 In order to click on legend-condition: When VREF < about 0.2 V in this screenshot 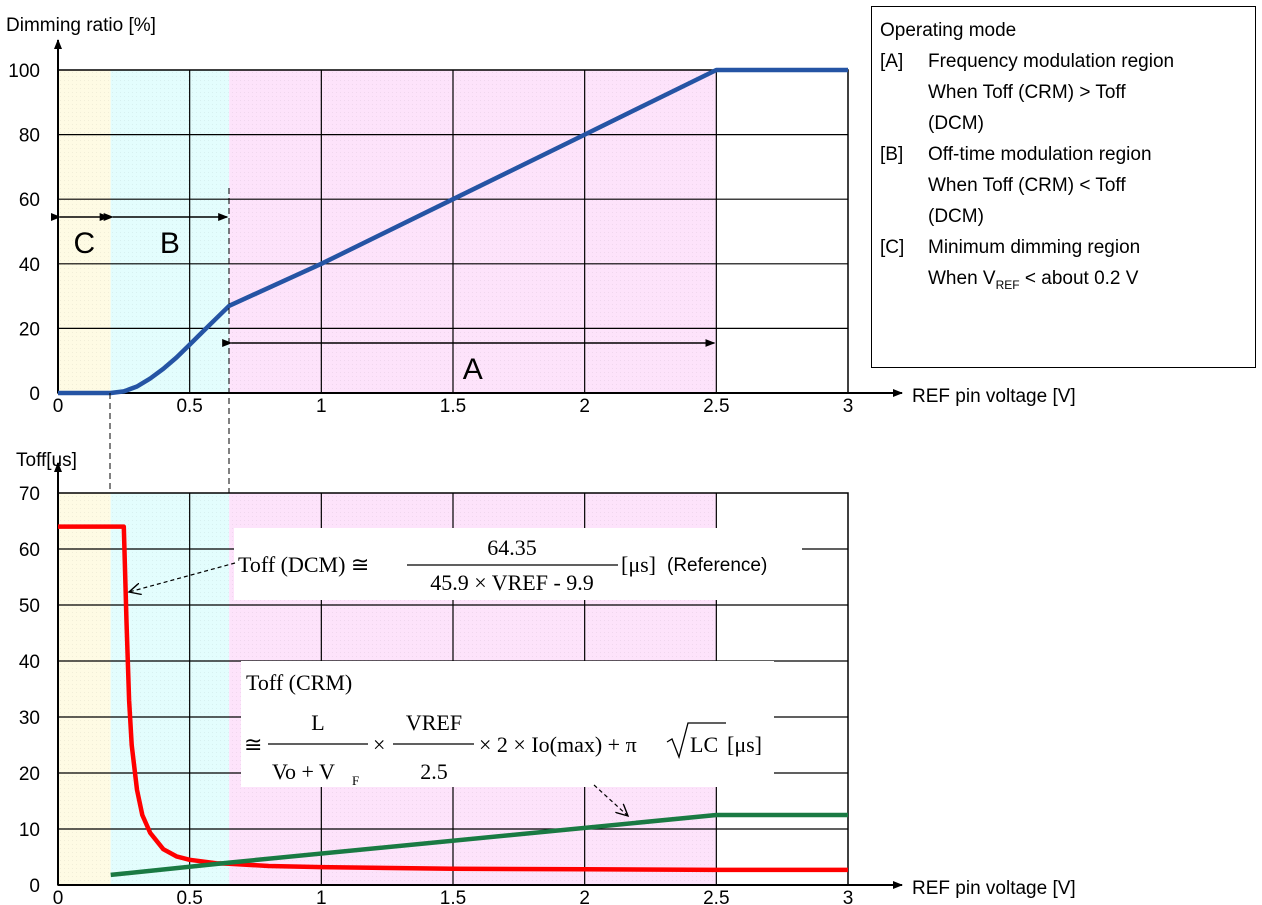, I will do `click(1033, 280)`.